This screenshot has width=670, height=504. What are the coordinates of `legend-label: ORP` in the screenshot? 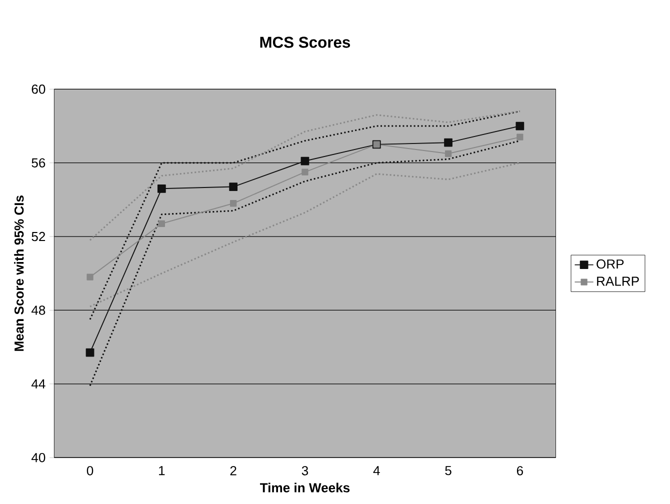 It's located at (610, 264).